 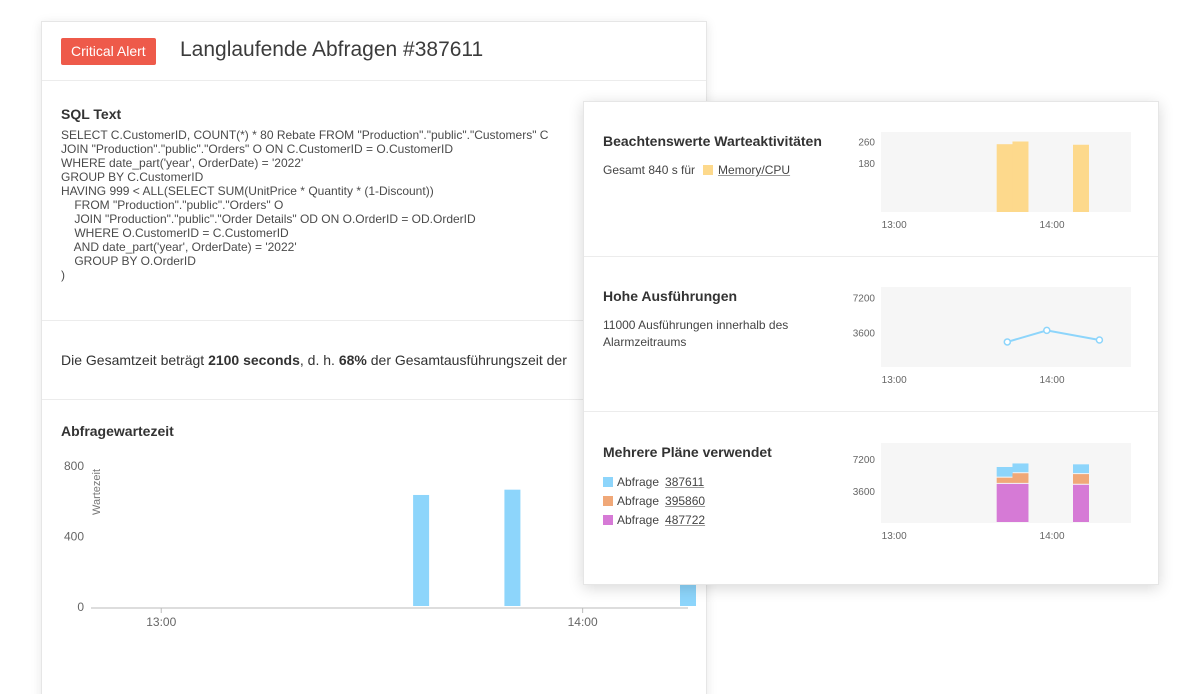 I want to click on memory-cpu-swatch, so click(x=708, y=170).